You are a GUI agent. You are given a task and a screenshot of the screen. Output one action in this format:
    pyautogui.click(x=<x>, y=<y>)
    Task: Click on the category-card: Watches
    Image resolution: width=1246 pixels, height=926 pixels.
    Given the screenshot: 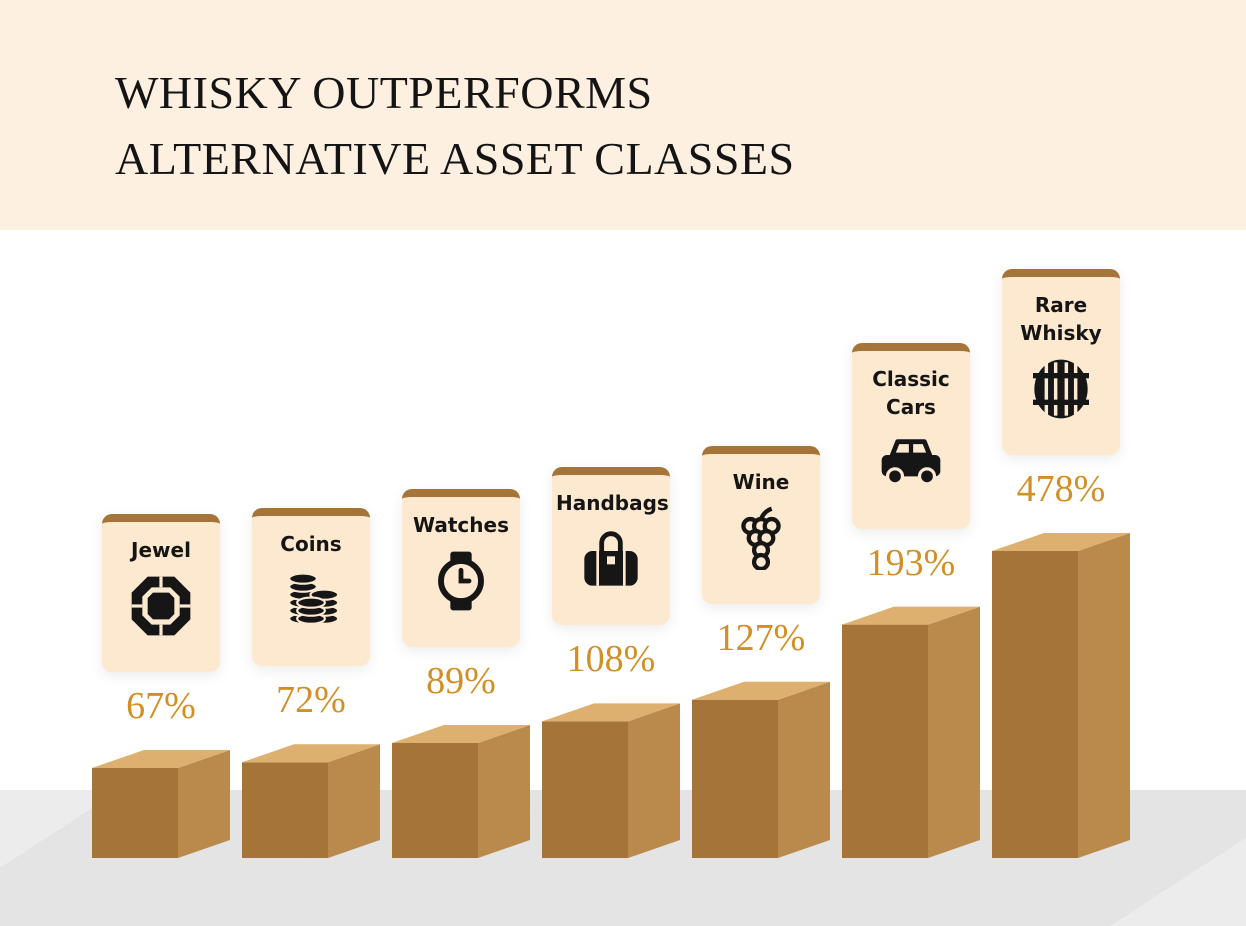 What is the action you would take?
    pyautogui.click(x=461, y=567)
    